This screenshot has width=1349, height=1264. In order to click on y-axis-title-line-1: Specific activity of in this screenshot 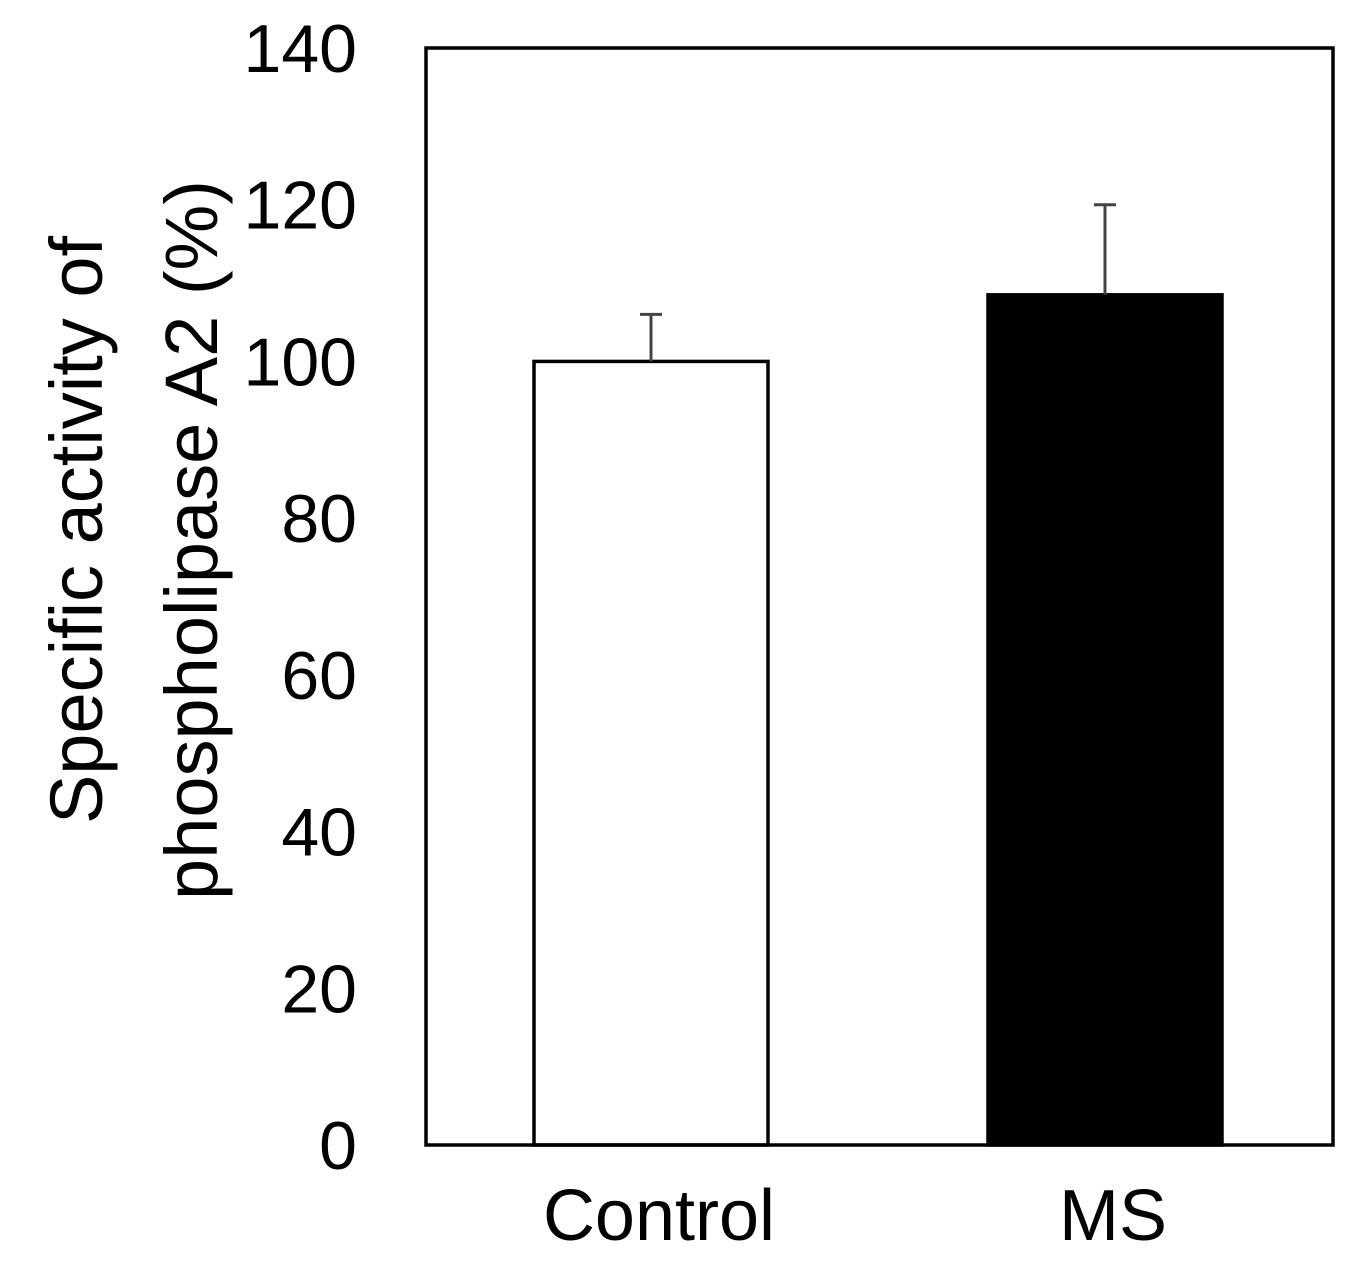, I will do `click(76, 530)`.